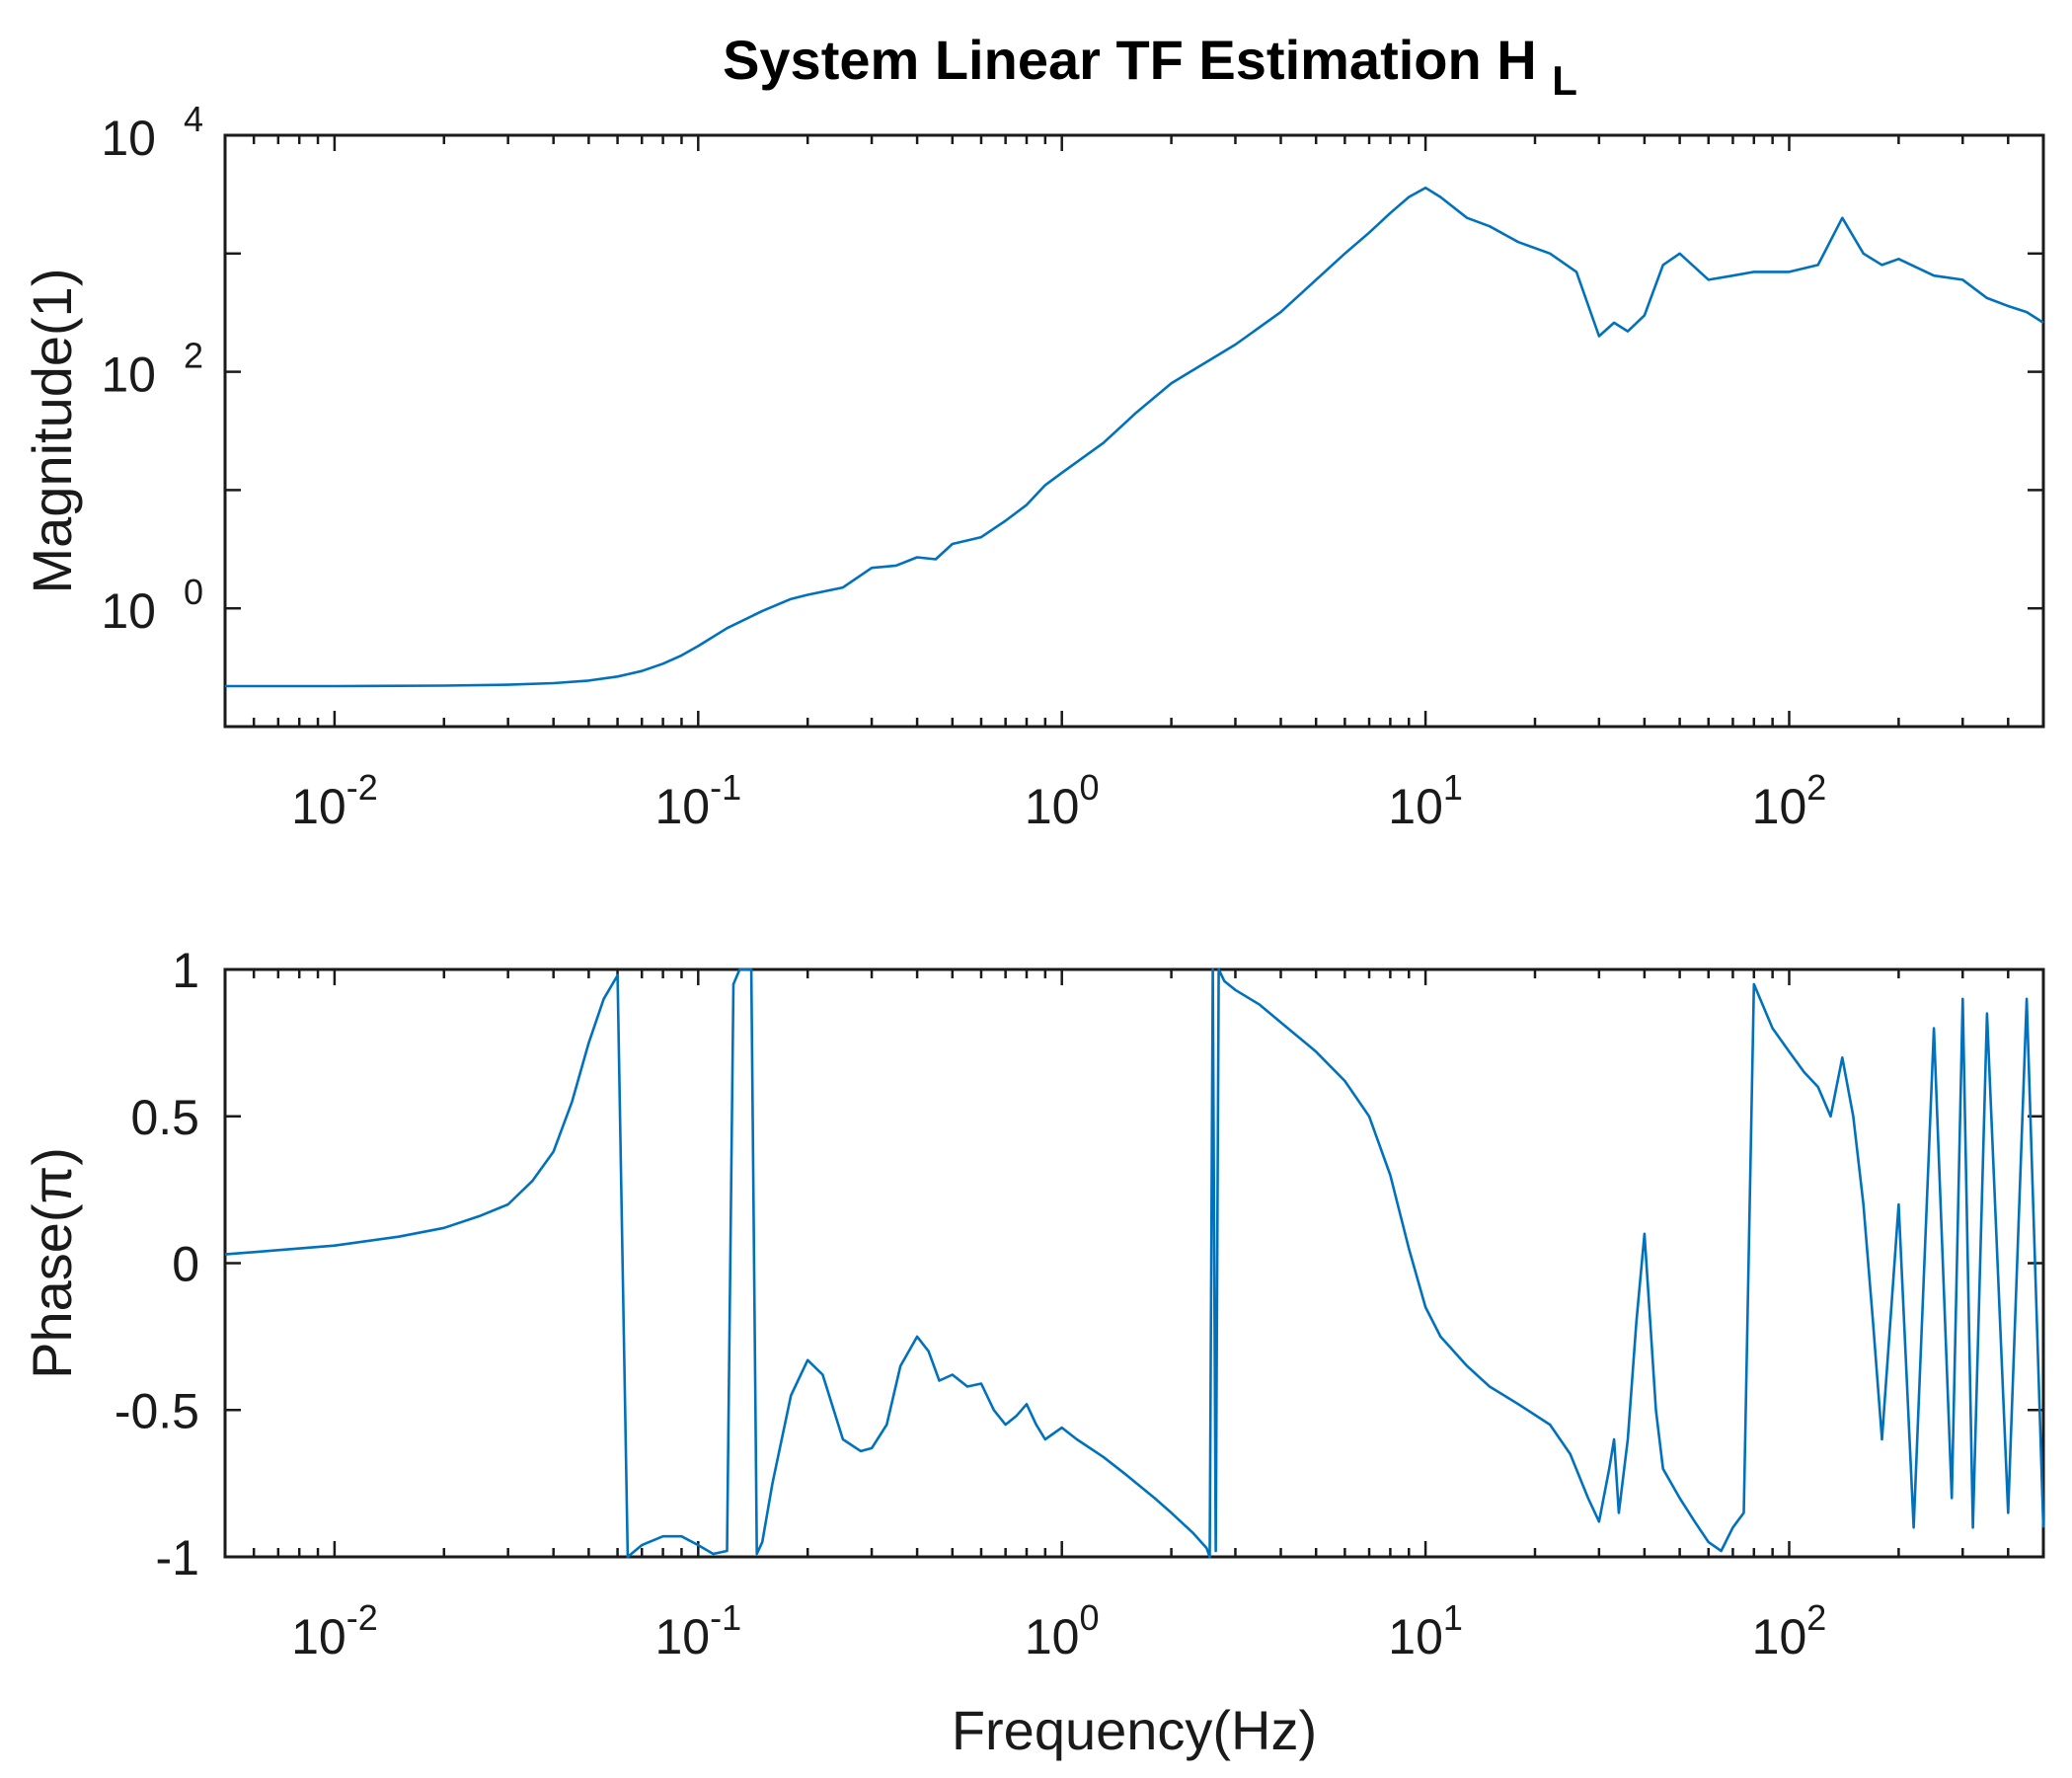  I want to click on y-tick-label: 10 0, so click(152, 605).